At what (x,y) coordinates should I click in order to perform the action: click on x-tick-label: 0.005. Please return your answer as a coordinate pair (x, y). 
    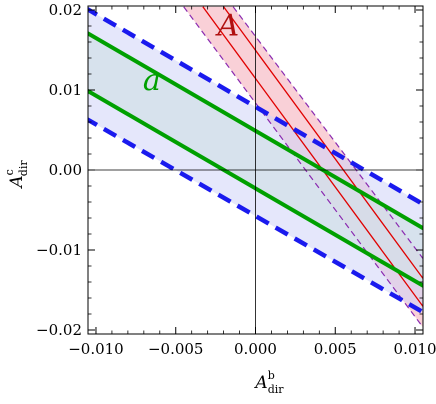
    Looking at the image, I should click on (335, 349).